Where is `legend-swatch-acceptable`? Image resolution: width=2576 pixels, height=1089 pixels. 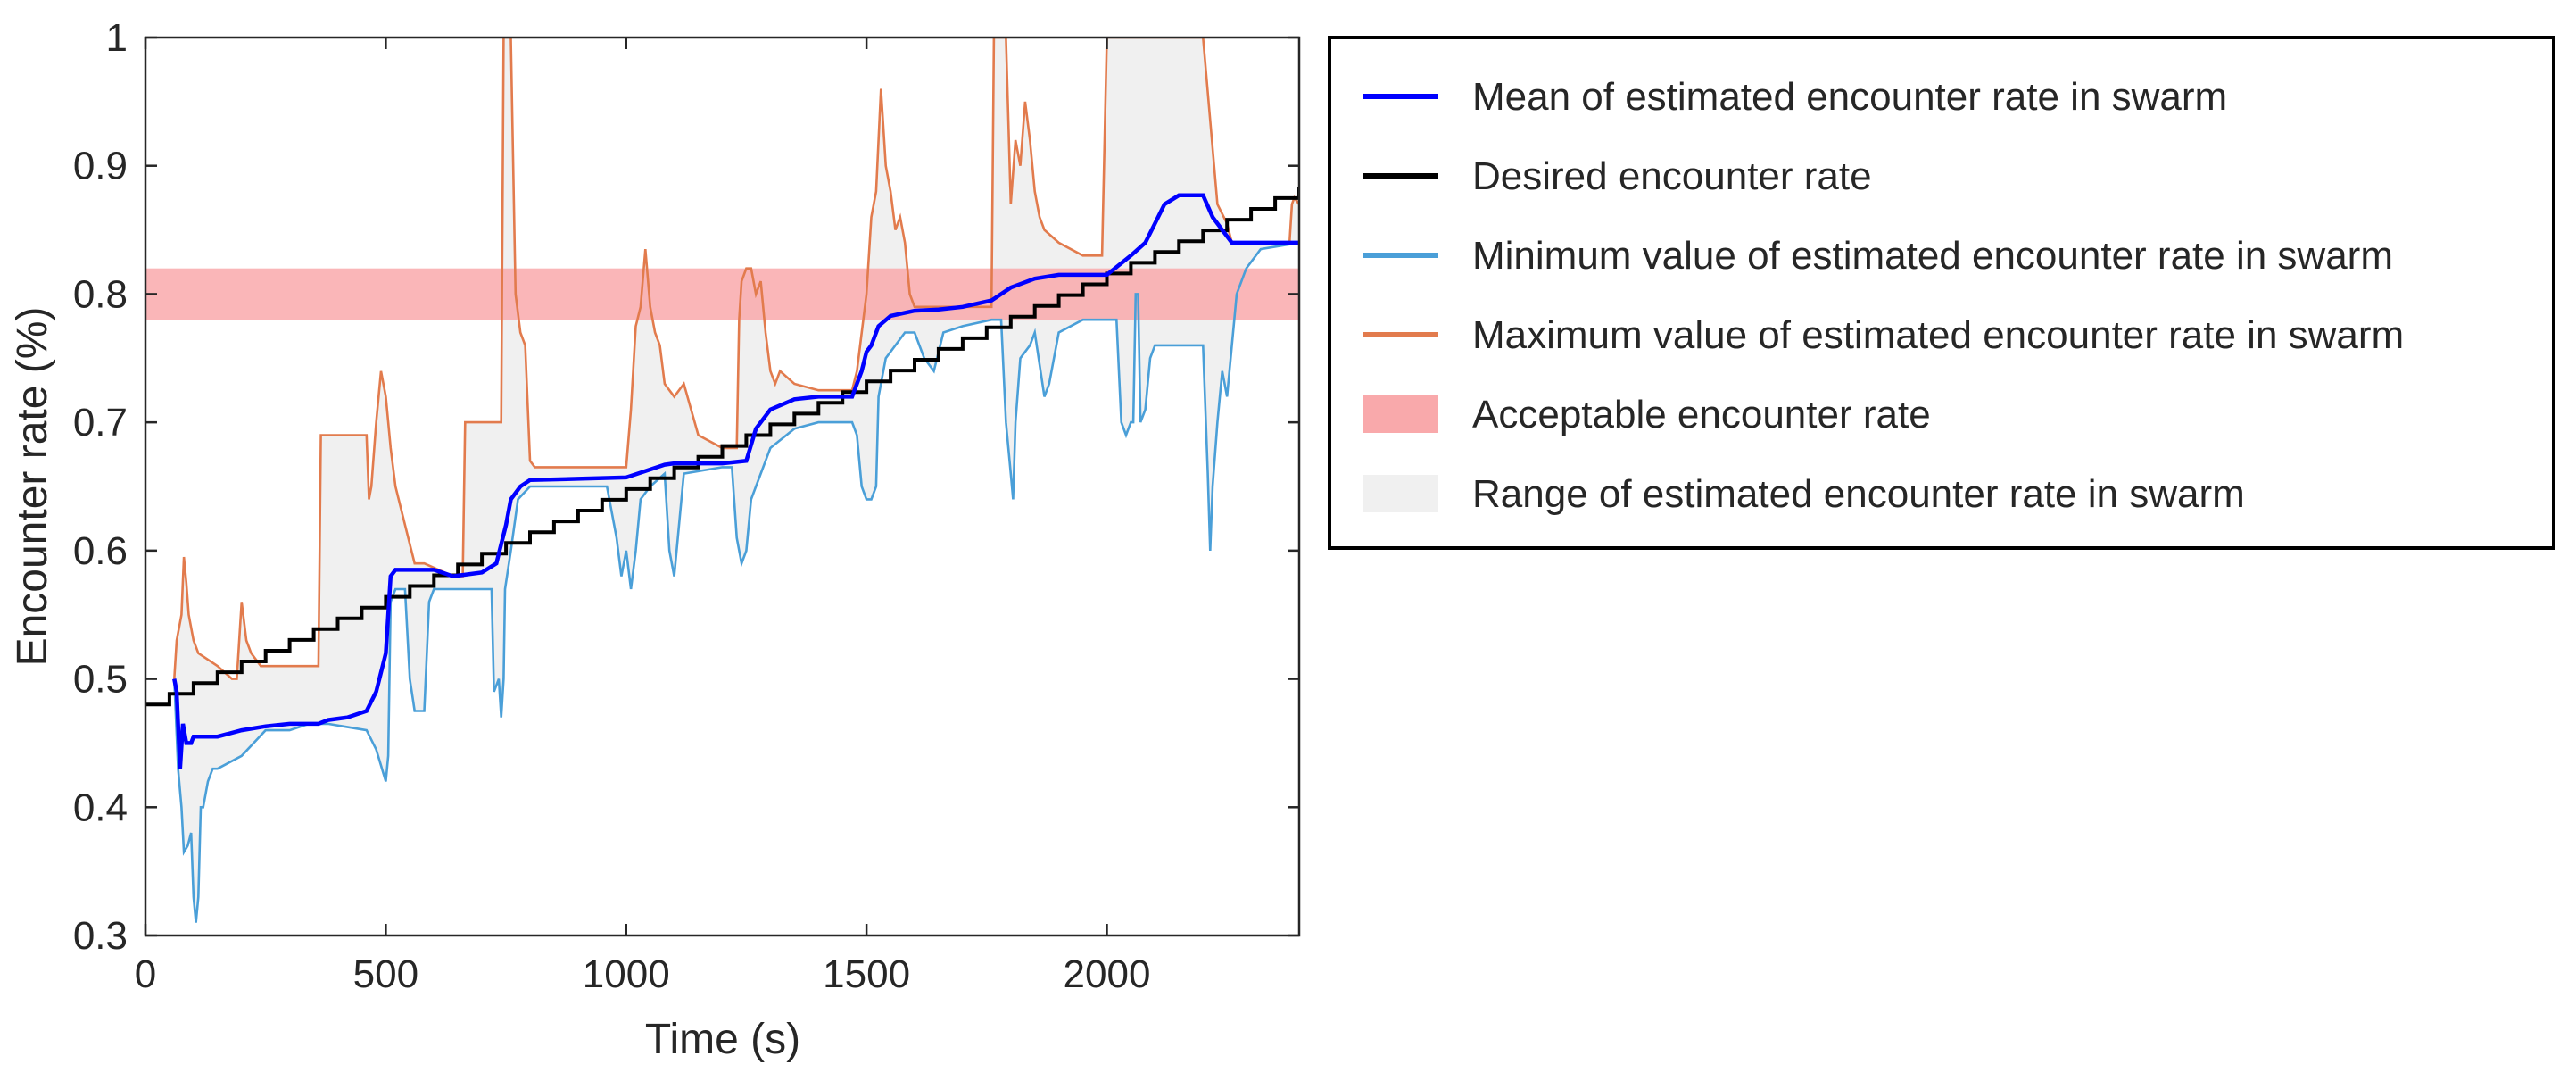
legend-swatch-acceptable is located at coordinates (1400, 414).